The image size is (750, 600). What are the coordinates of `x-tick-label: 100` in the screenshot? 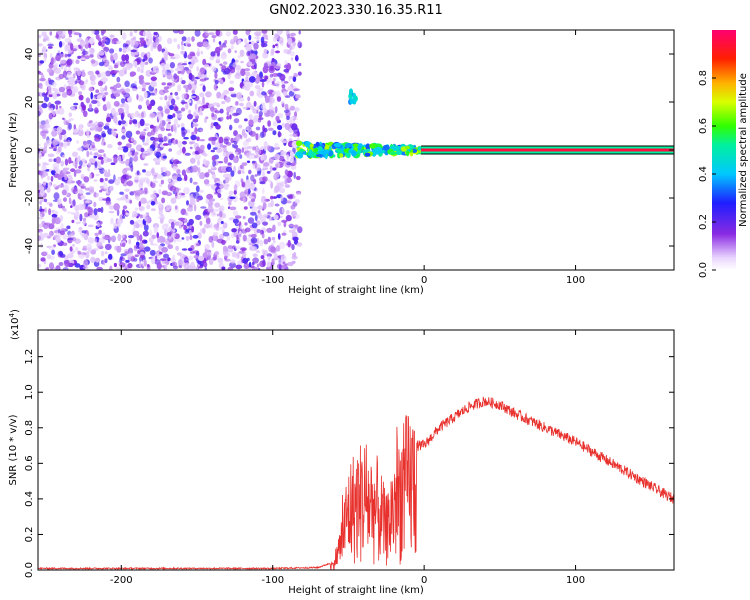 It's located at (575, 580).